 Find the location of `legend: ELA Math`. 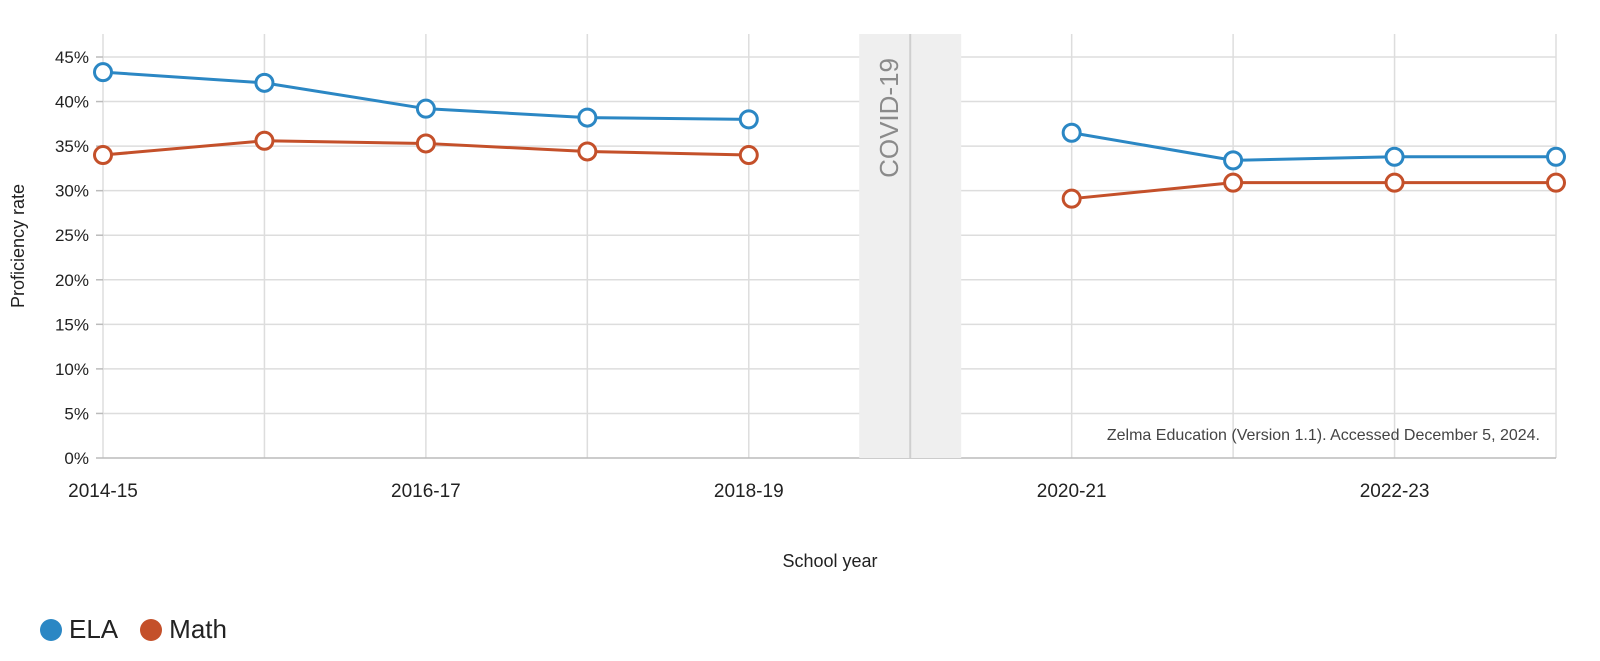

legend: ELA Math is located at coordinates (144, 629).